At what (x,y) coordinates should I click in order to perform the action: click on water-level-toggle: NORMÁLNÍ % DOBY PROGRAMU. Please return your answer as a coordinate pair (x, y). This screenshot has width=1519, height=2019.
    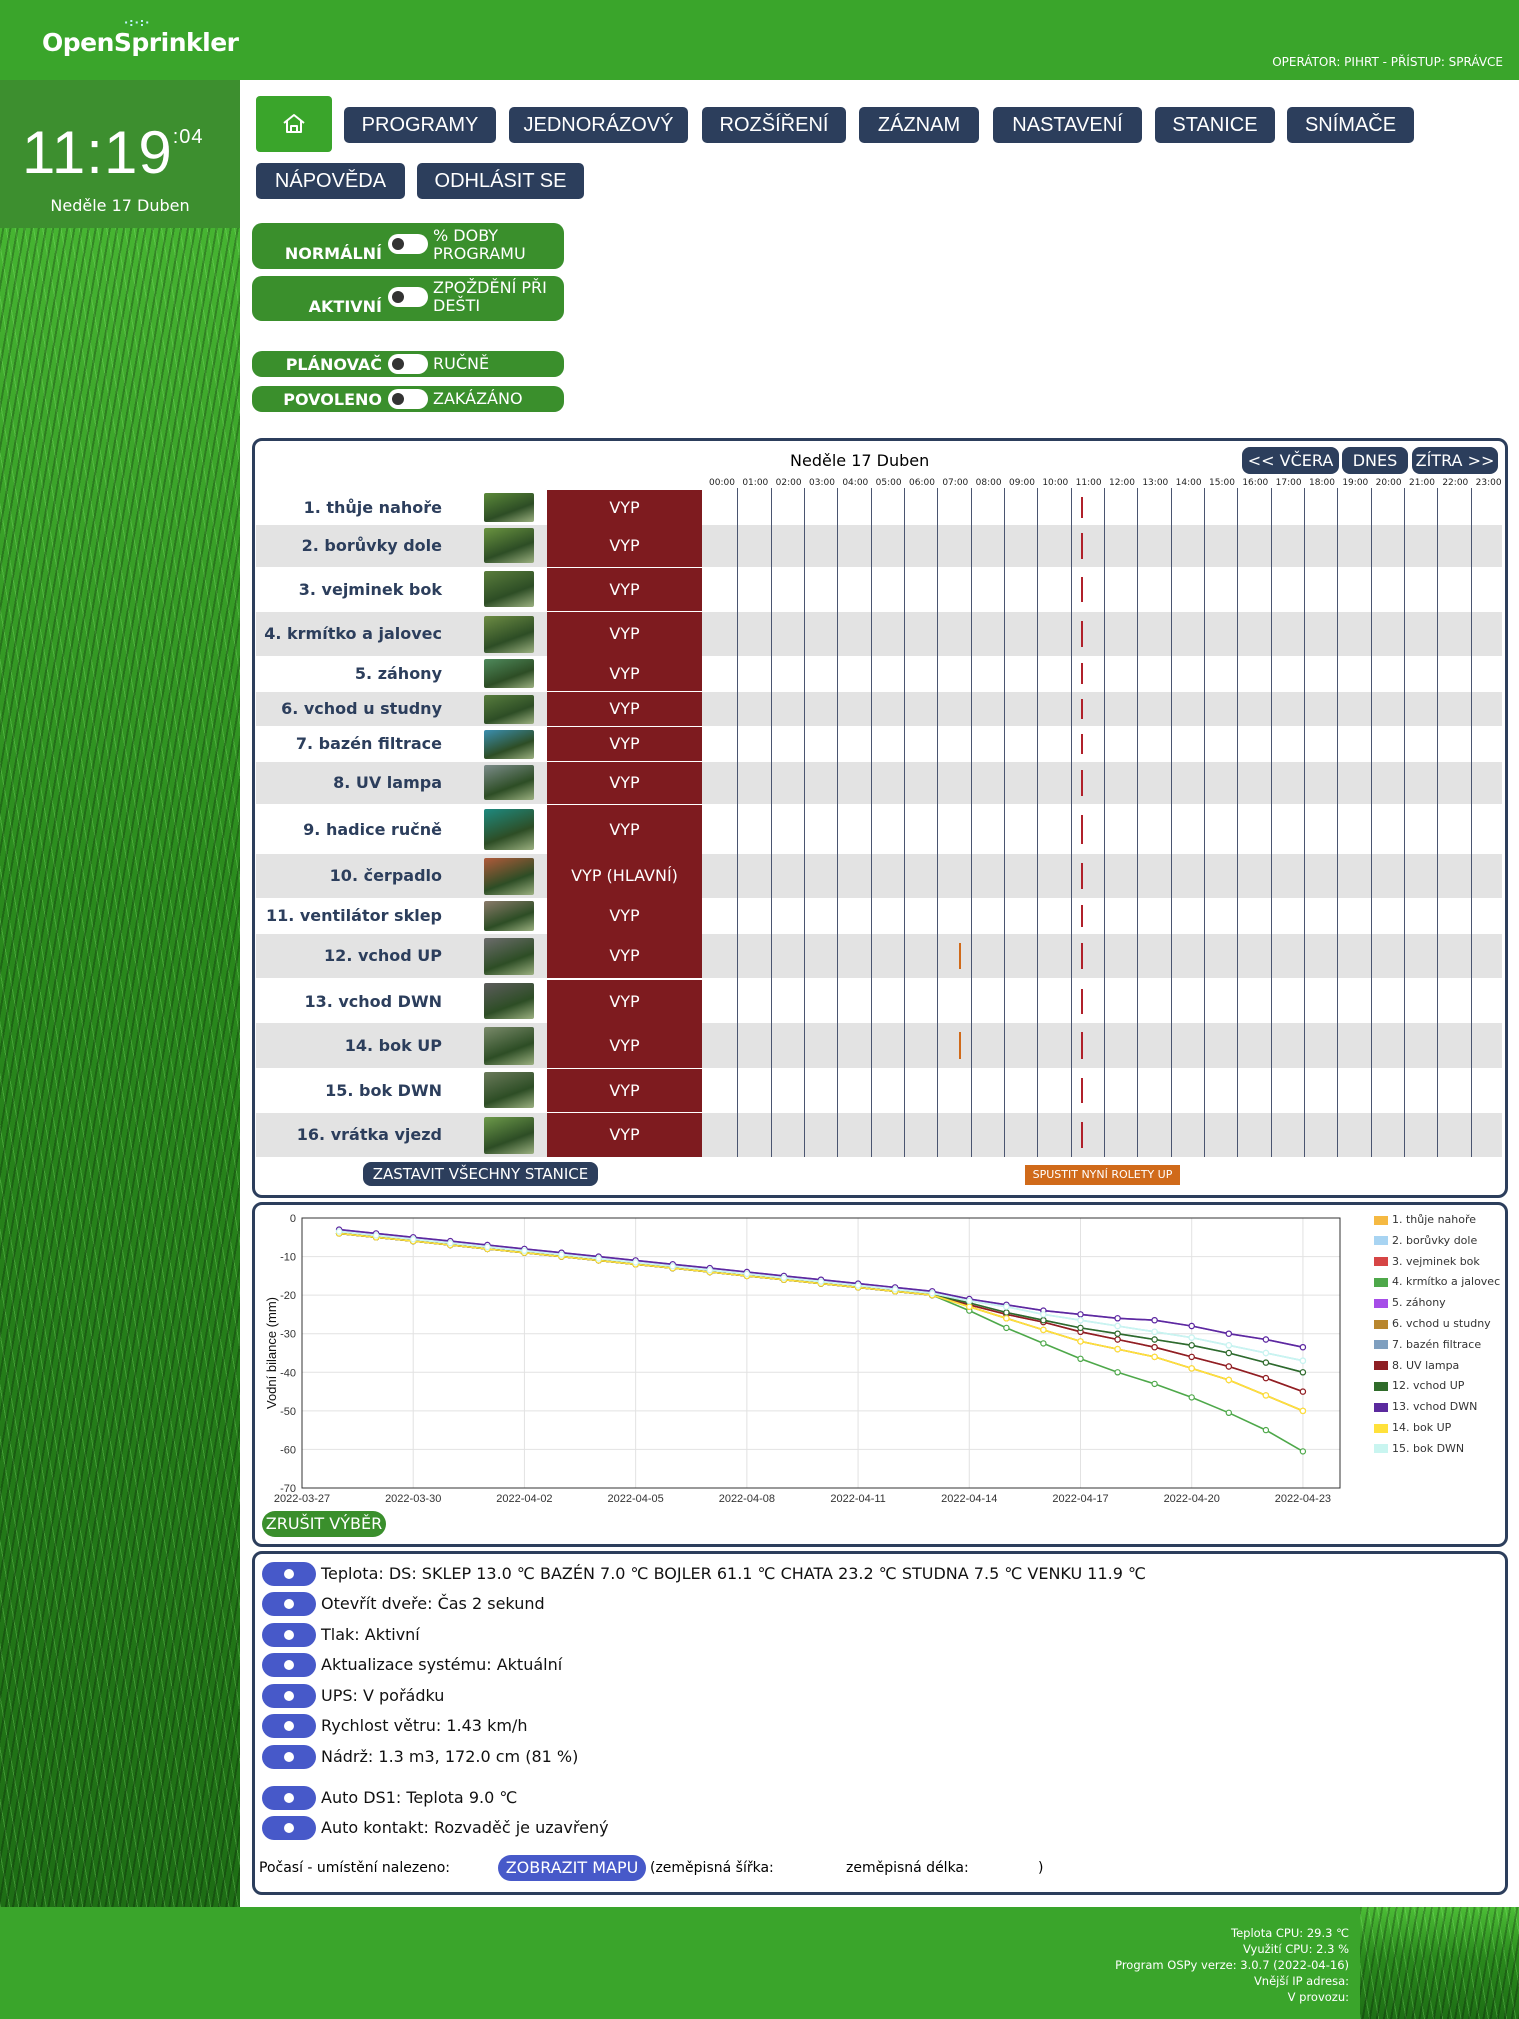
    Looking at the image, I should click on (408, 246).